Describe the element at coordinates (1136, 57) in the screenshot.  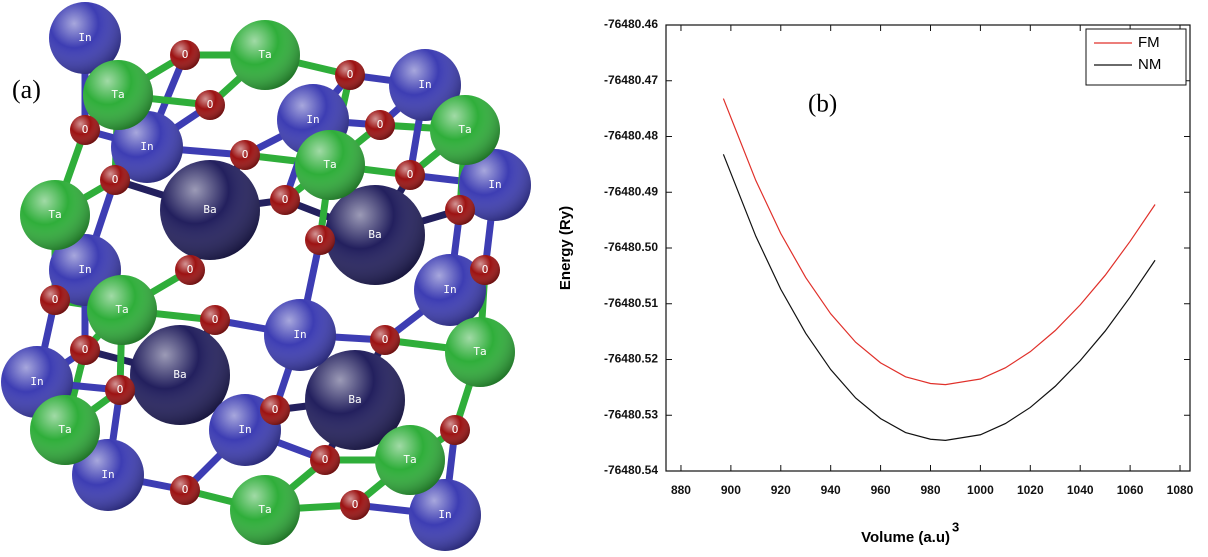
I see `legend-box` at that location.